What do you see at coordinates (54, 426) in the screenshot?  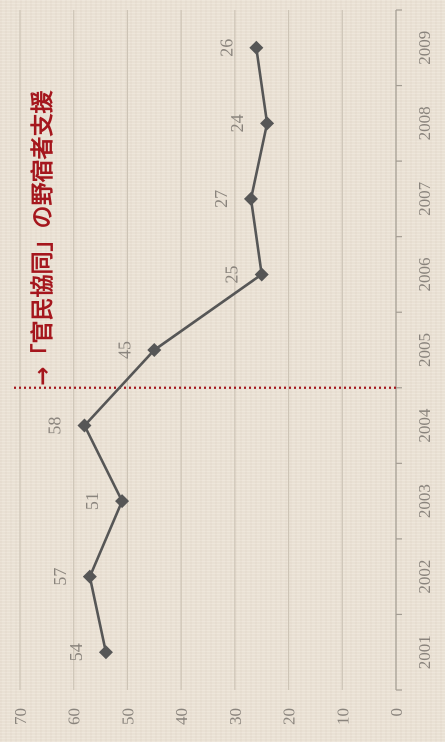 I see `data-label-2004: 58` at bounding box center [54, 426].